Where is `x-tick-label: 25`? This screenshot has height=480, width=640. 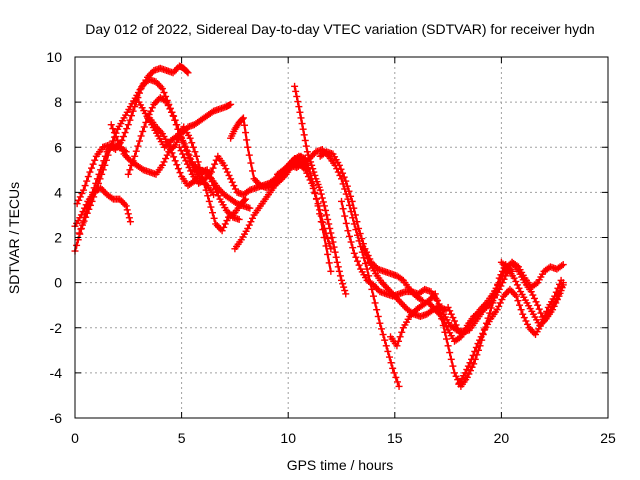 x-tick-label: 25 is located at coordinates (608, 438).